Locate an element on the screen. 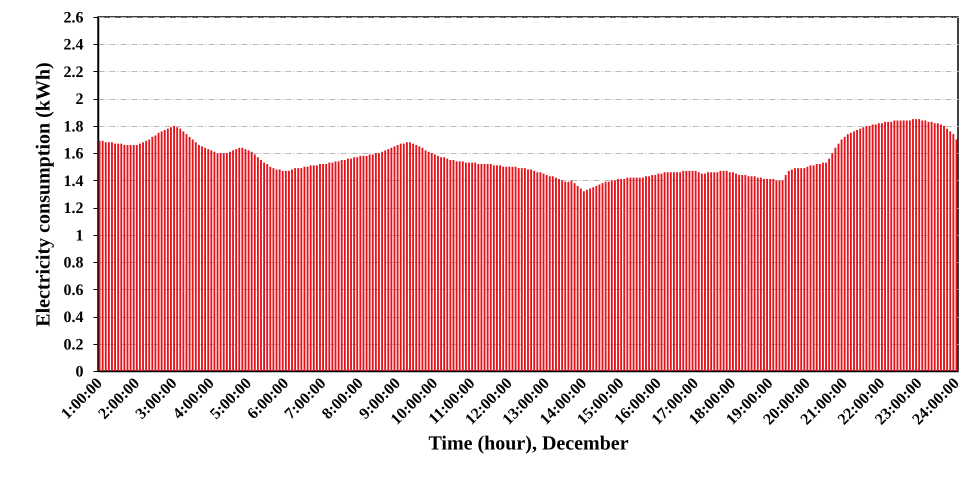 This screenshot has width=973, height=495. y-tick-label: 1.4 is located at coordinates (74, 181).